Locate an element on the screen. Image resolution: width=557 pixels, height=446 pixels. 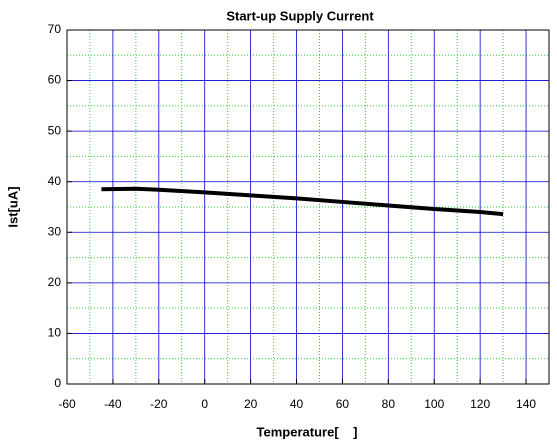
y-tick-label: 50 is located at coordinates (55, 130).